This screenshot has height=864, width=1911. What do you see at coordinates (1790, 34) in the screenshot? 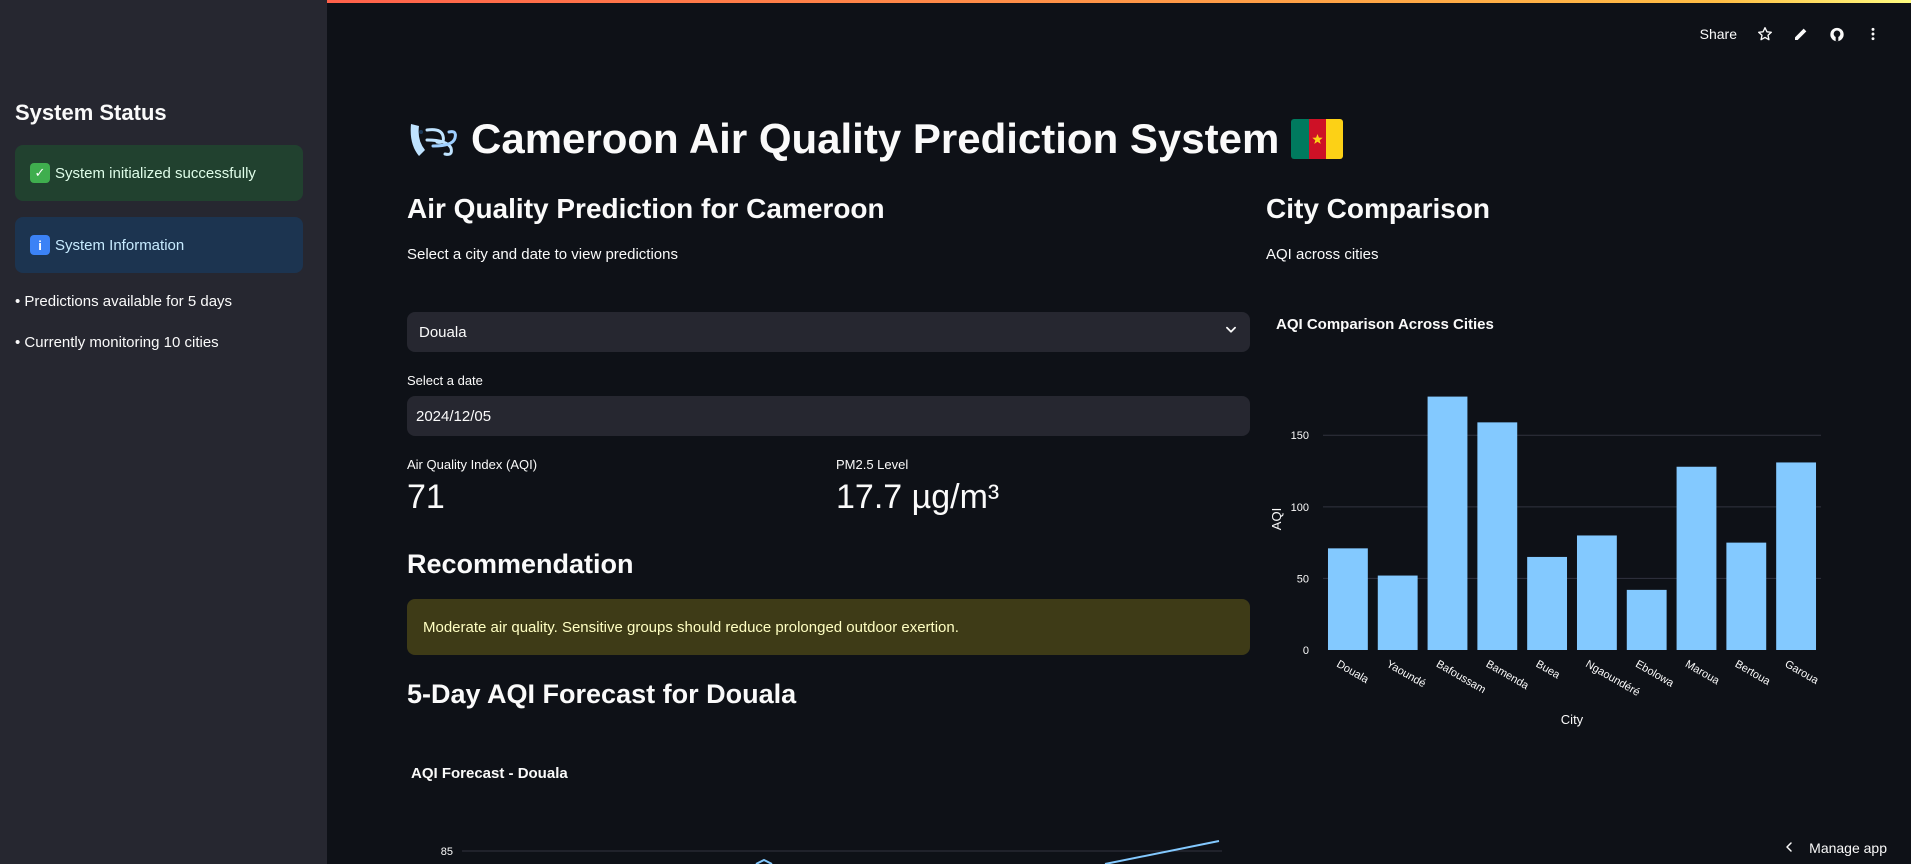
I see `header-toolbar: Share` at bounding box center [1790, 34].